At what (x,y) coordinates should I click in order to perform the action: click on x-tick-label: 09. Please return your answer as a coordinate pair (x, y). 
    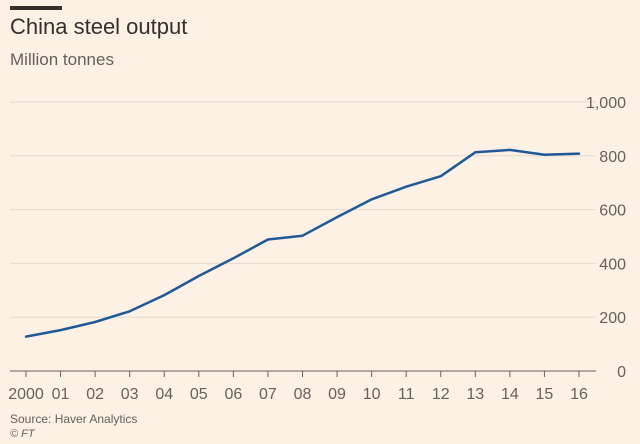
    Looking at the image, I should click on (337, 394).